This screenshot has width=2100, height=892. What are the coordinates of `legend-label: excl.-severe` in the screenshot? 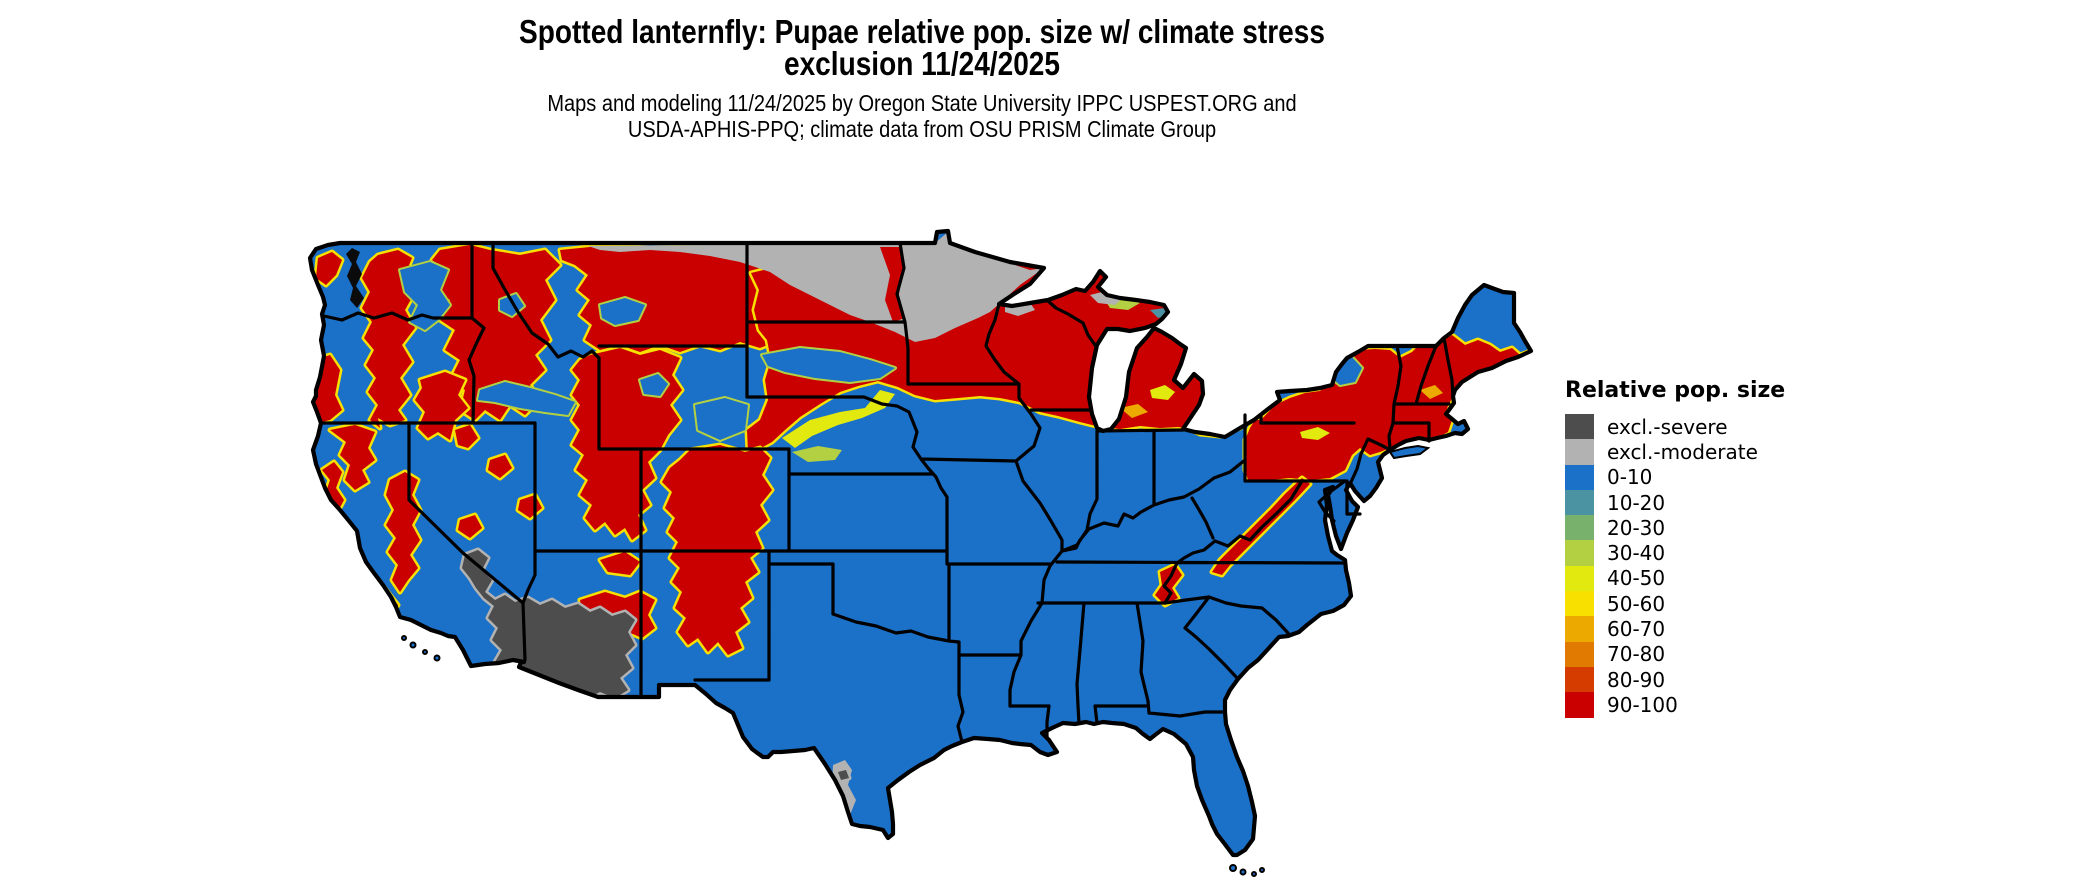 It's located at (1667, 426).